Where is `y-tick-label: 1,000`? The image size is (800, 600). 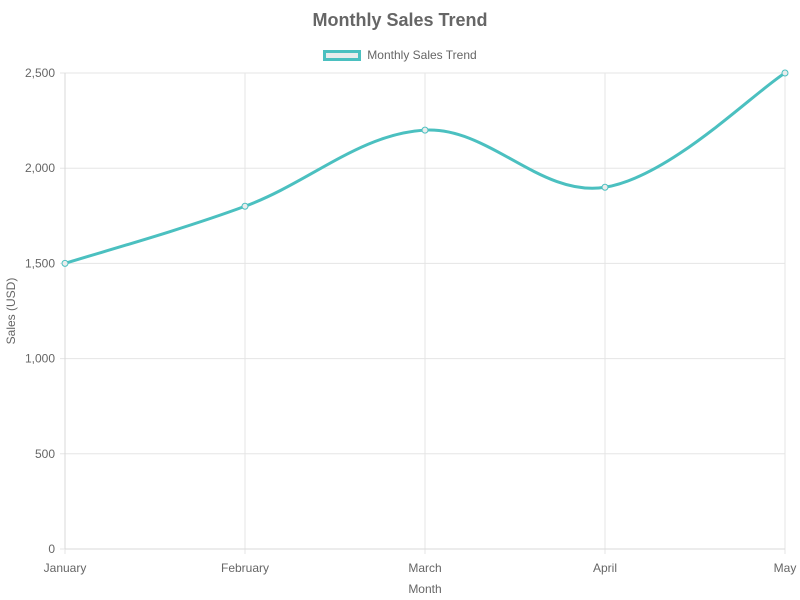
y-tick-label: 1,000 is located at coordinates (40, 359).